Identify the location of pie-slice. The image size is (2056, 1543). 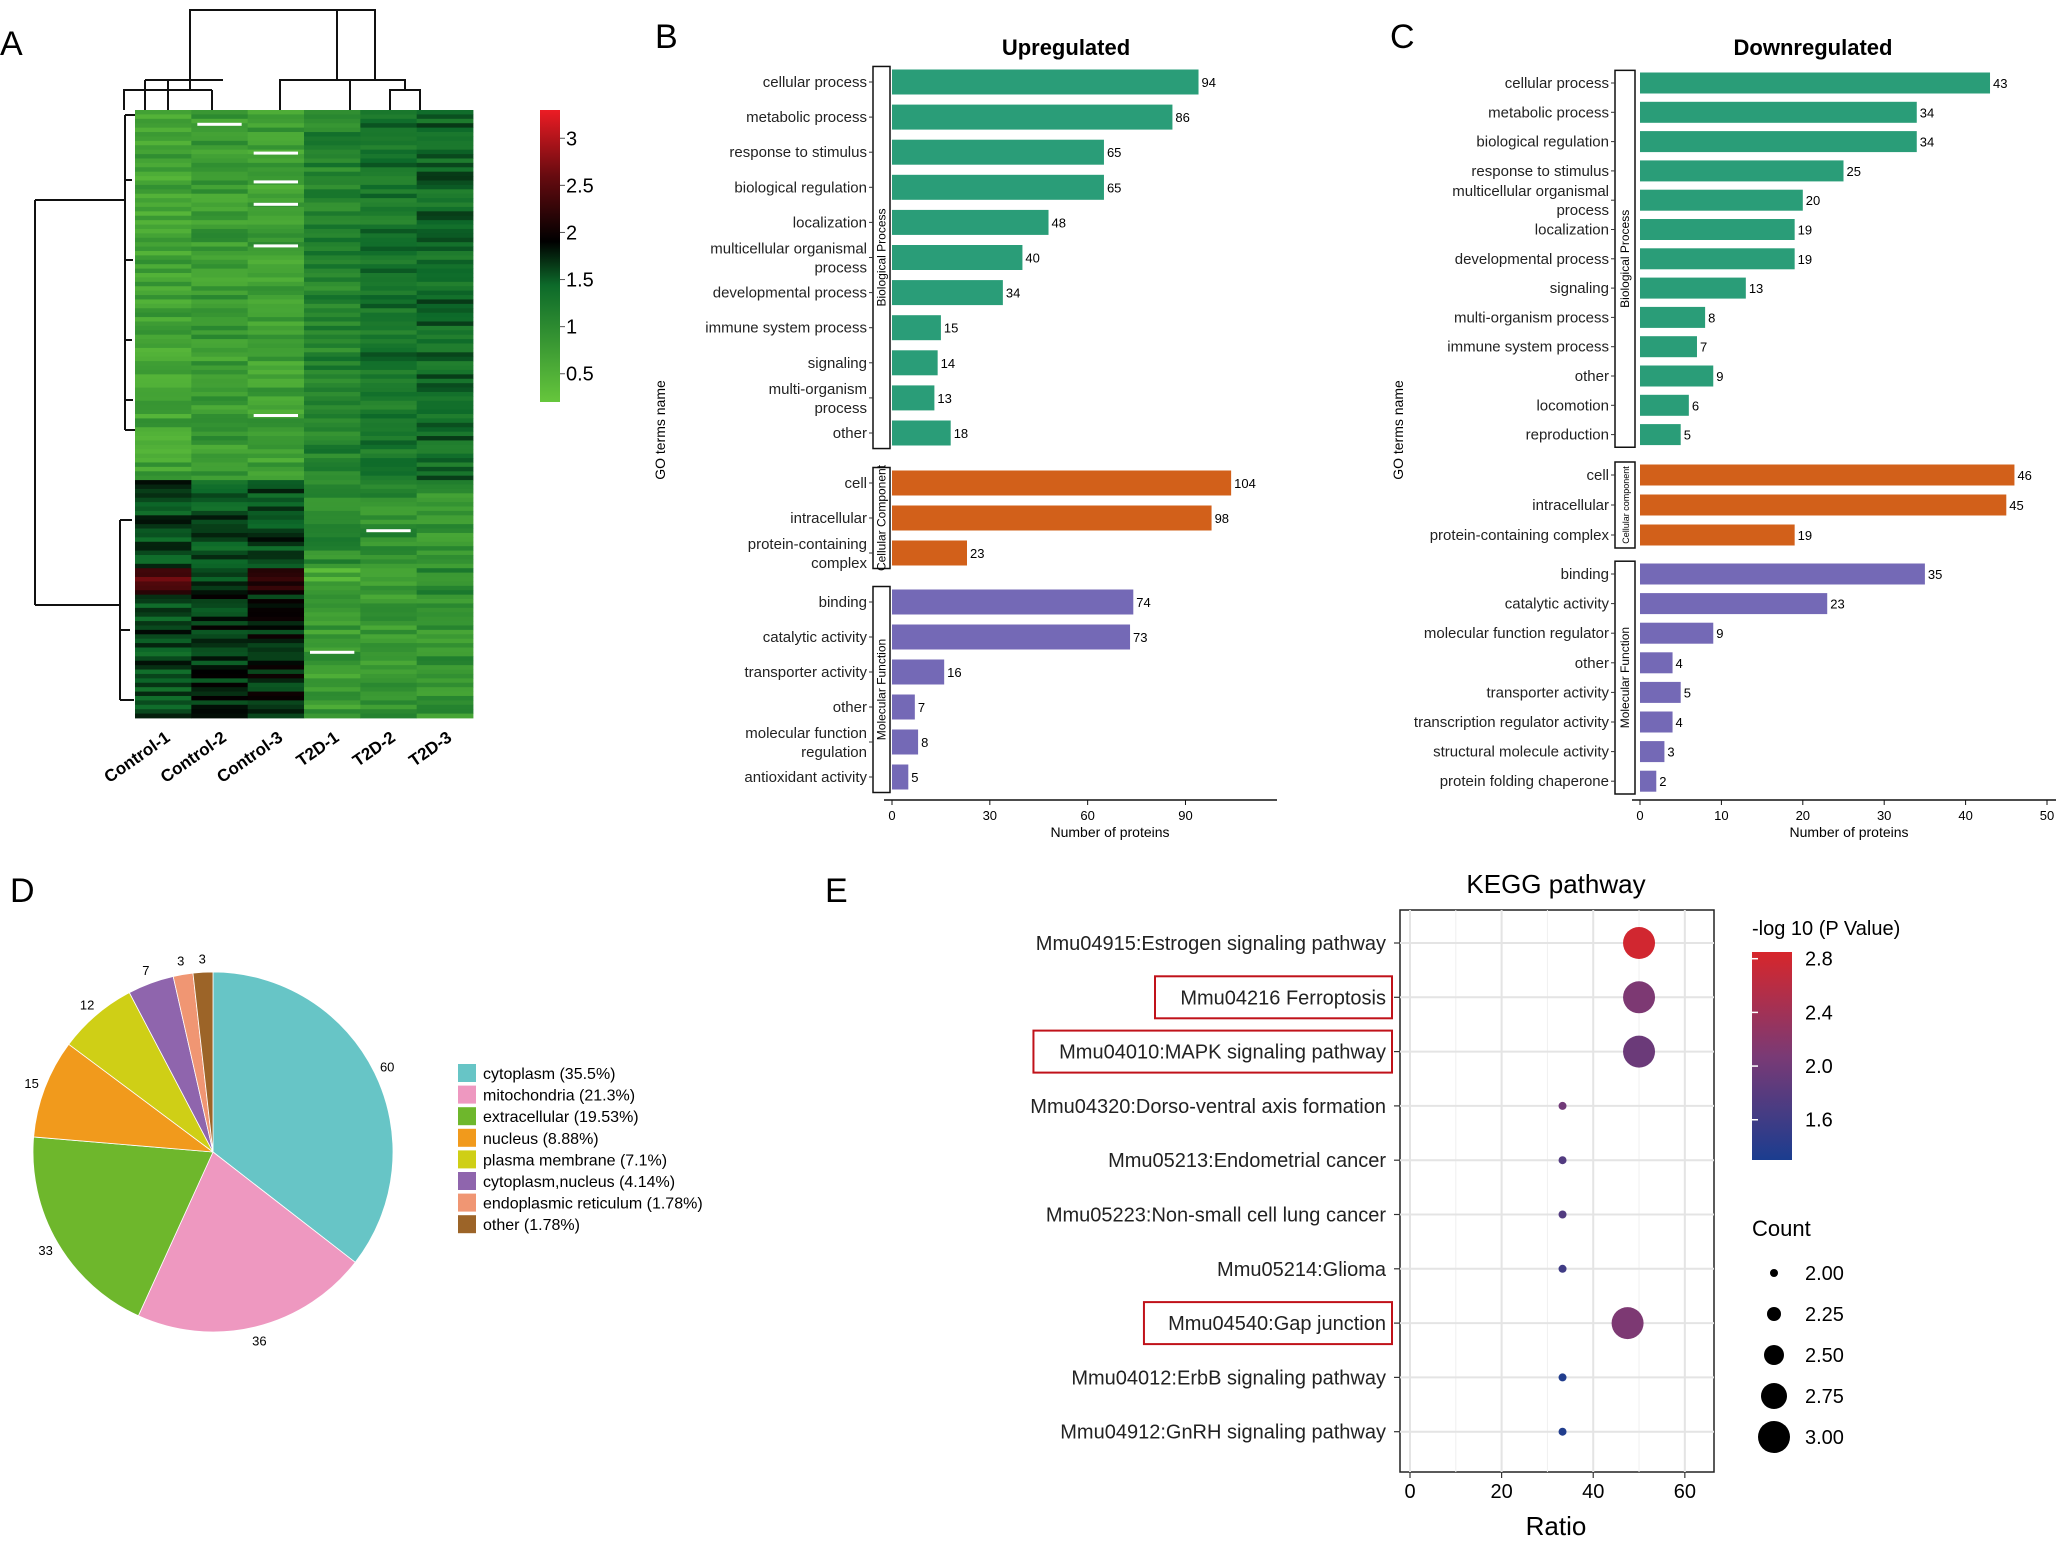
(203, 1062).